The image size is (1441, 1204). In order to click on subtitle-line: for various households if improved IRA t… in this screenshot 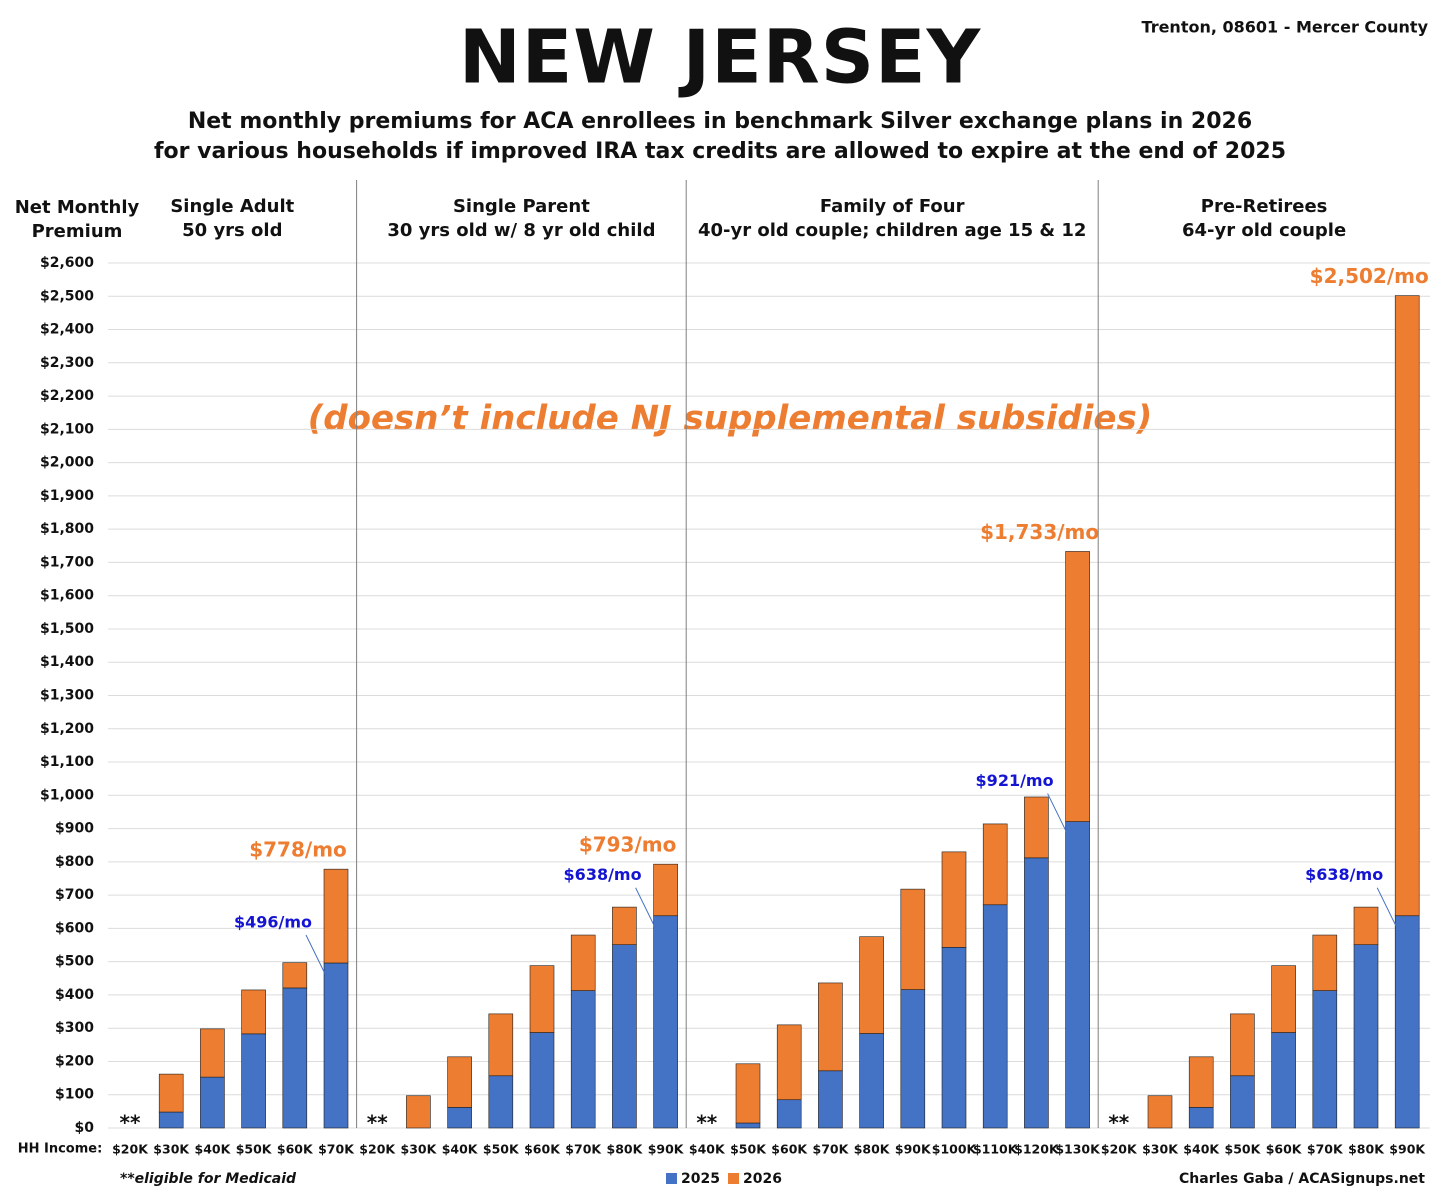, I will do `click(720, 151)`.